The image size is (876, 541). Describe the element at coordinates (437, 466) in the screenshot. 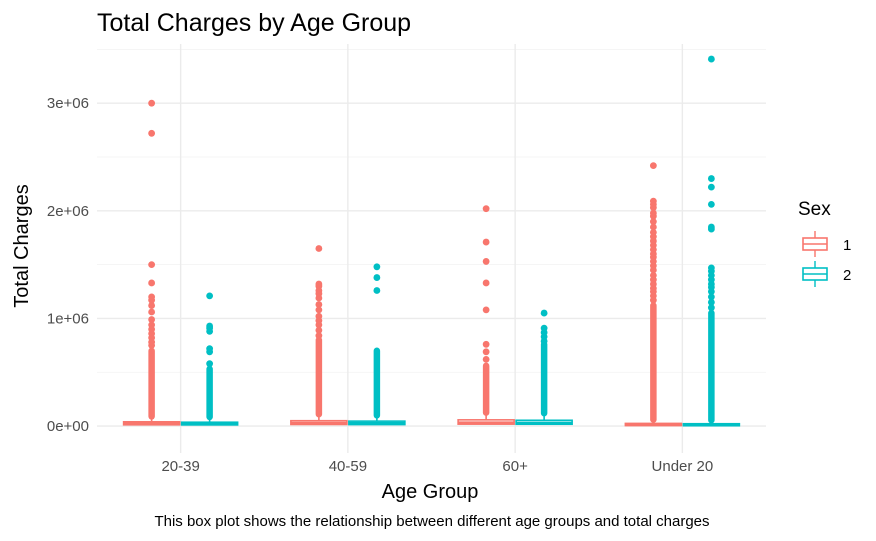

I see `x-axis-ticks: 20-39 40-59 60+ Under 20` at that location.